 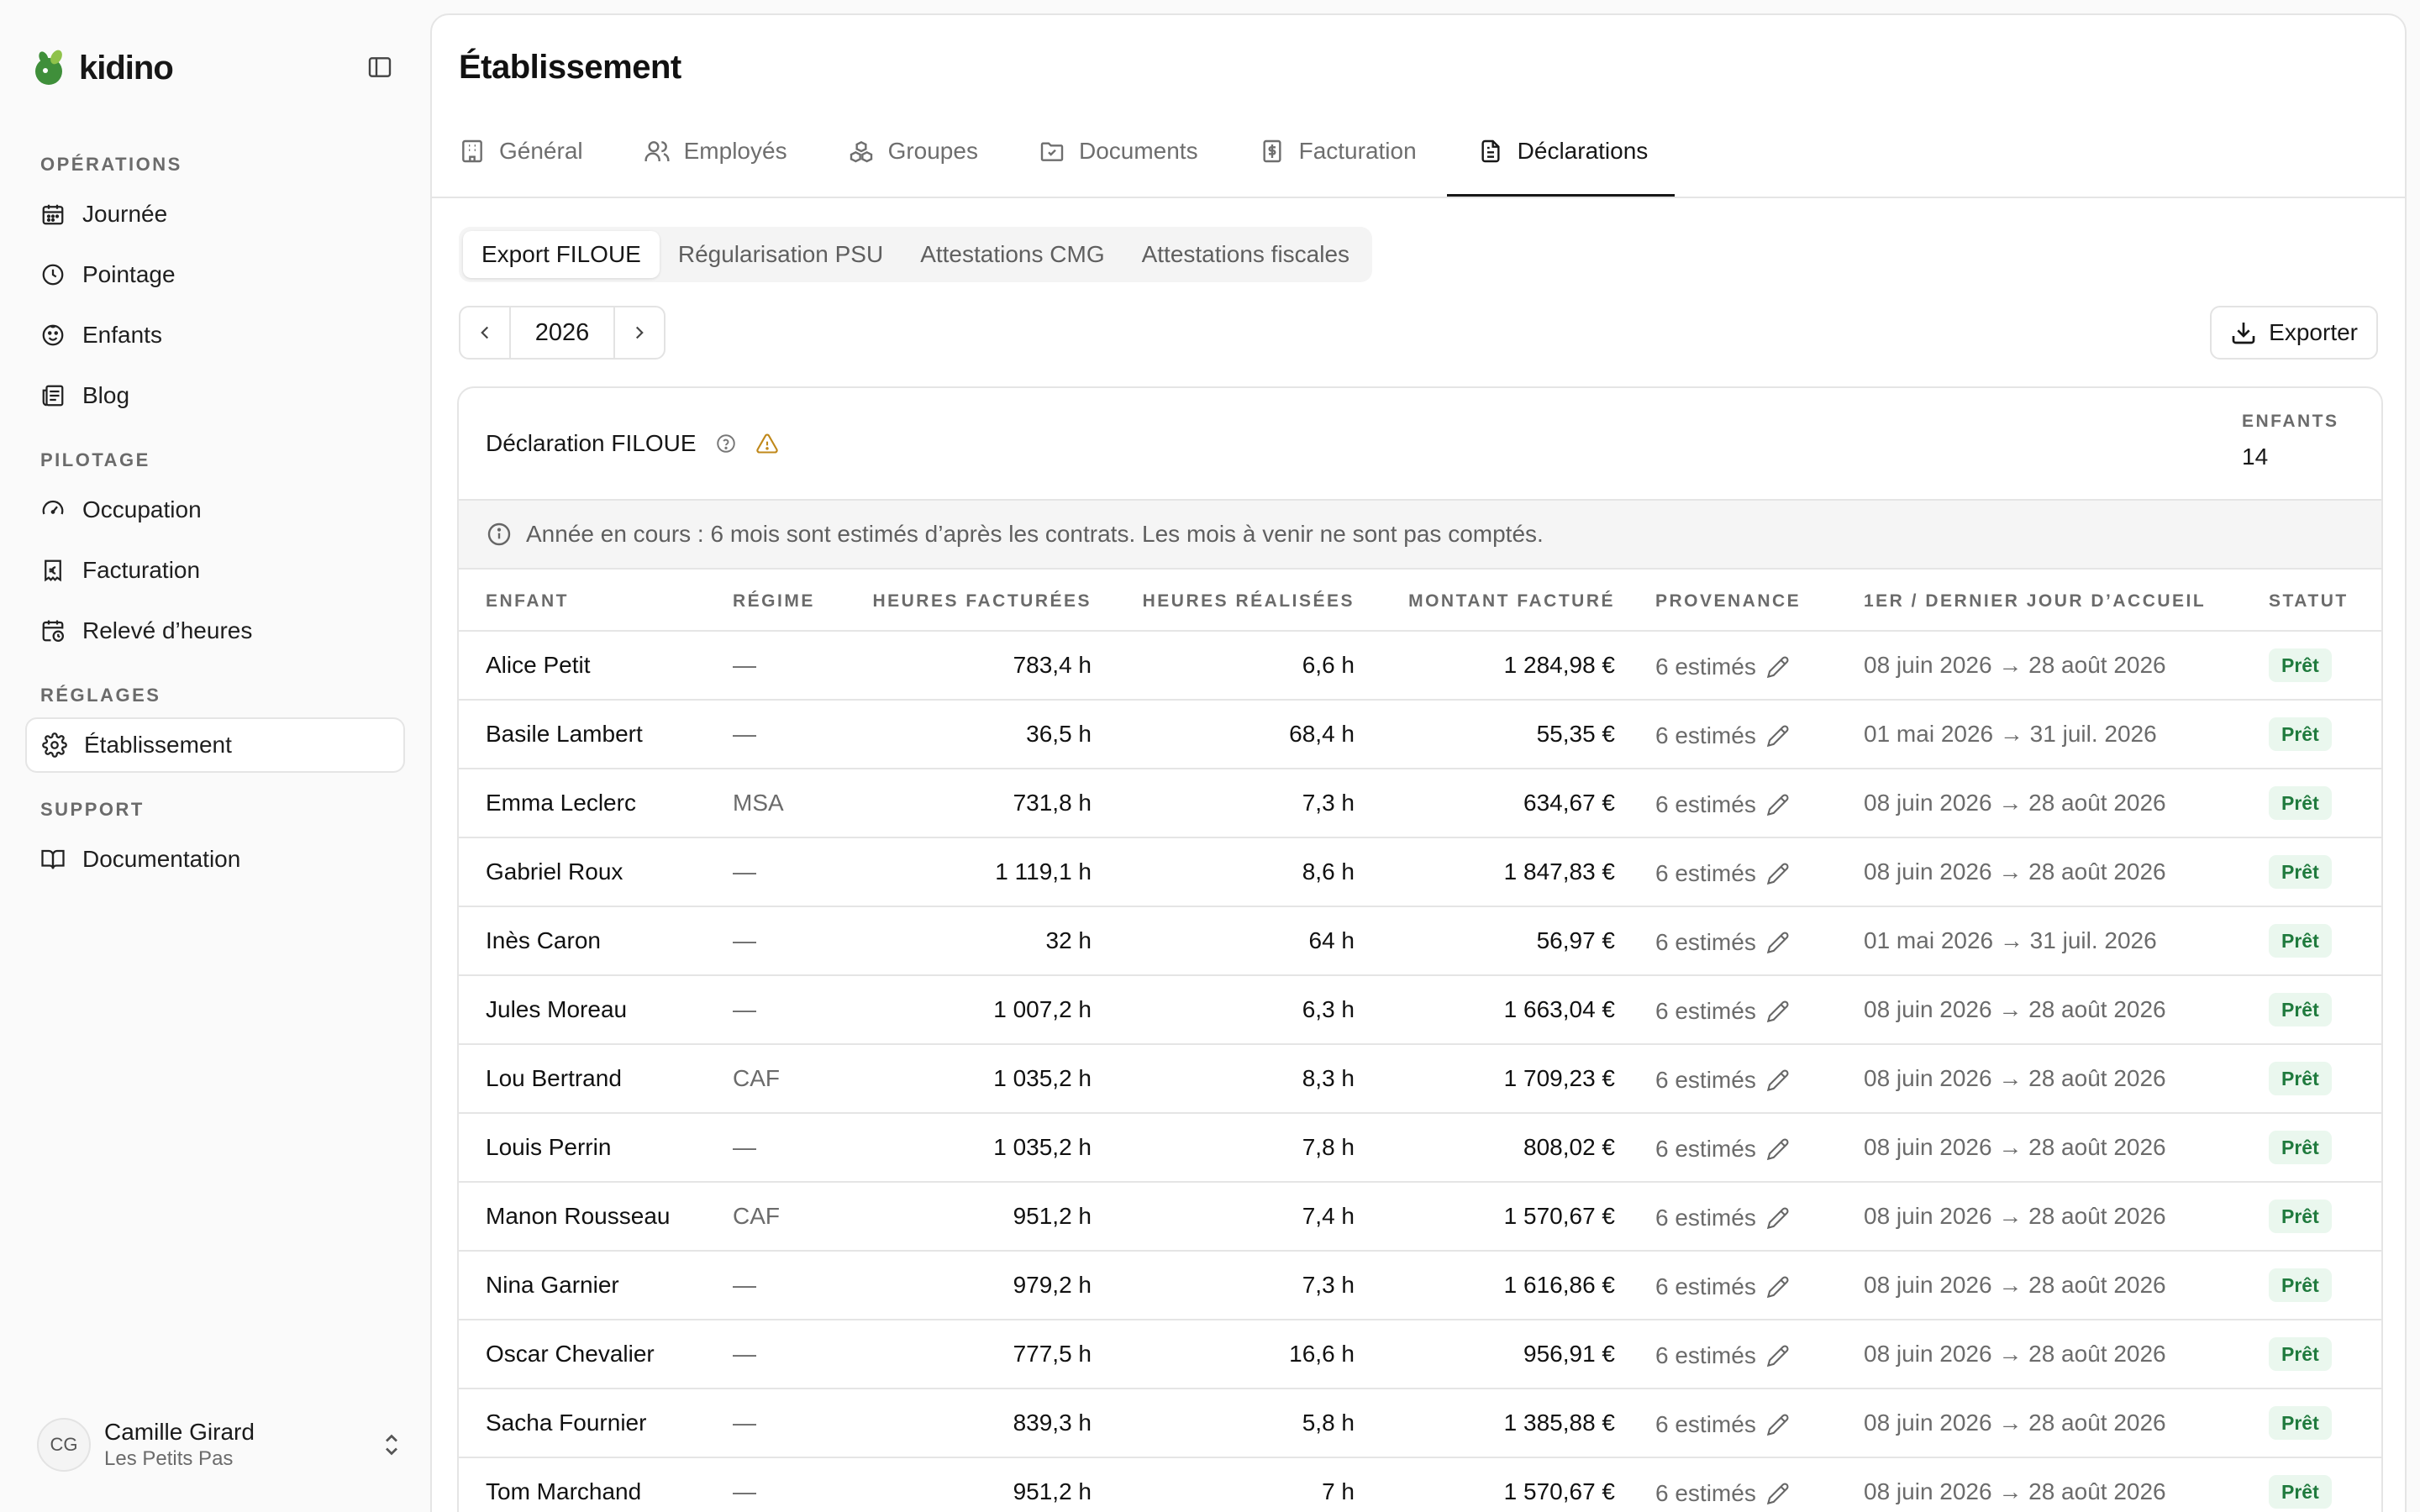 What do you see at coordinates (2010, 940) in the screenshot?
I see `cell-dates-accueil: 01 mai 2026 → 31 juil. 2026` at bounding box center [2010, 940].